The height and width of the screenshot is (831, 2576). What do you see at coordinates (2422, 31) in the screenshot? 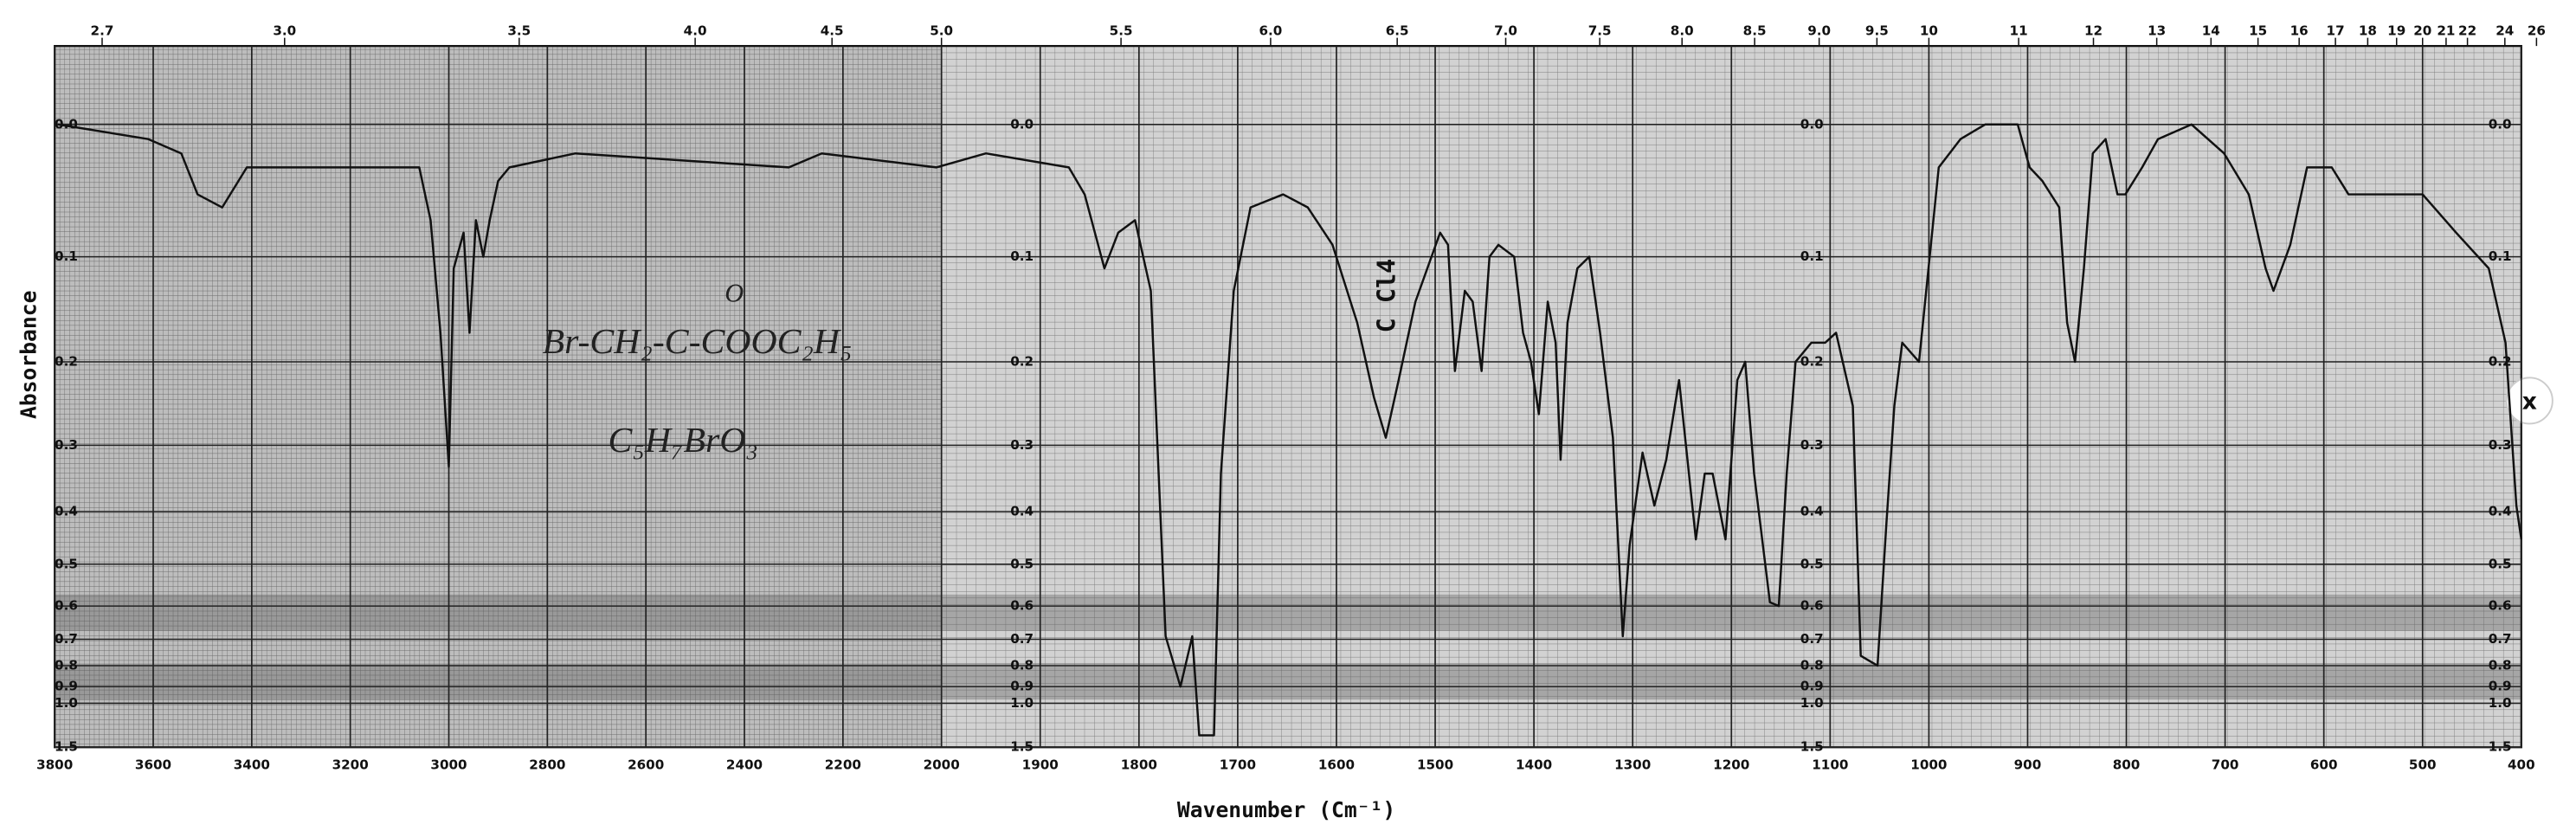
I see `x2-tick-label: 20` at bounding box center [2422, 31].